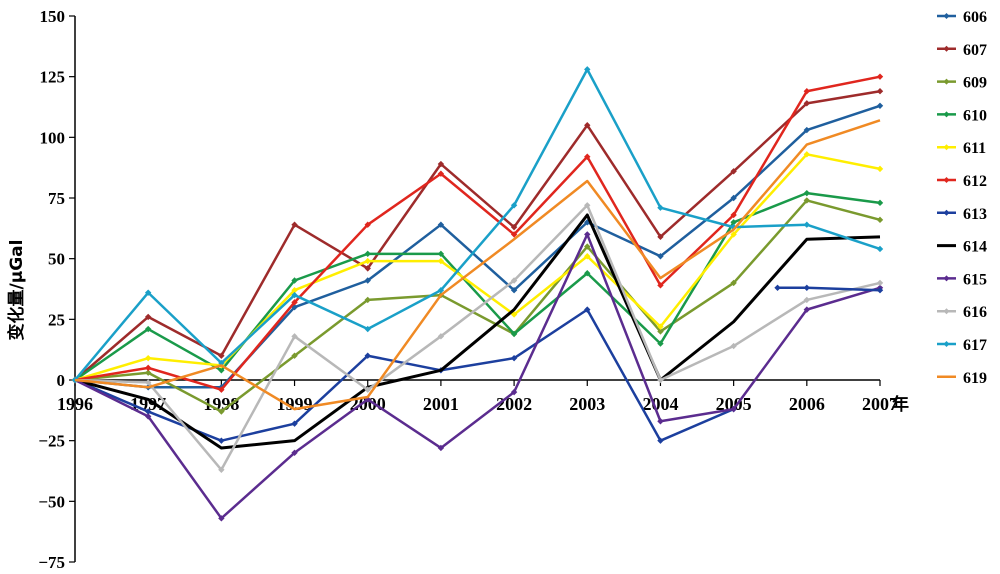 This screenshot has height=574, width=1000. I want to click on x-tick-label: 2005, so click(734, 404).